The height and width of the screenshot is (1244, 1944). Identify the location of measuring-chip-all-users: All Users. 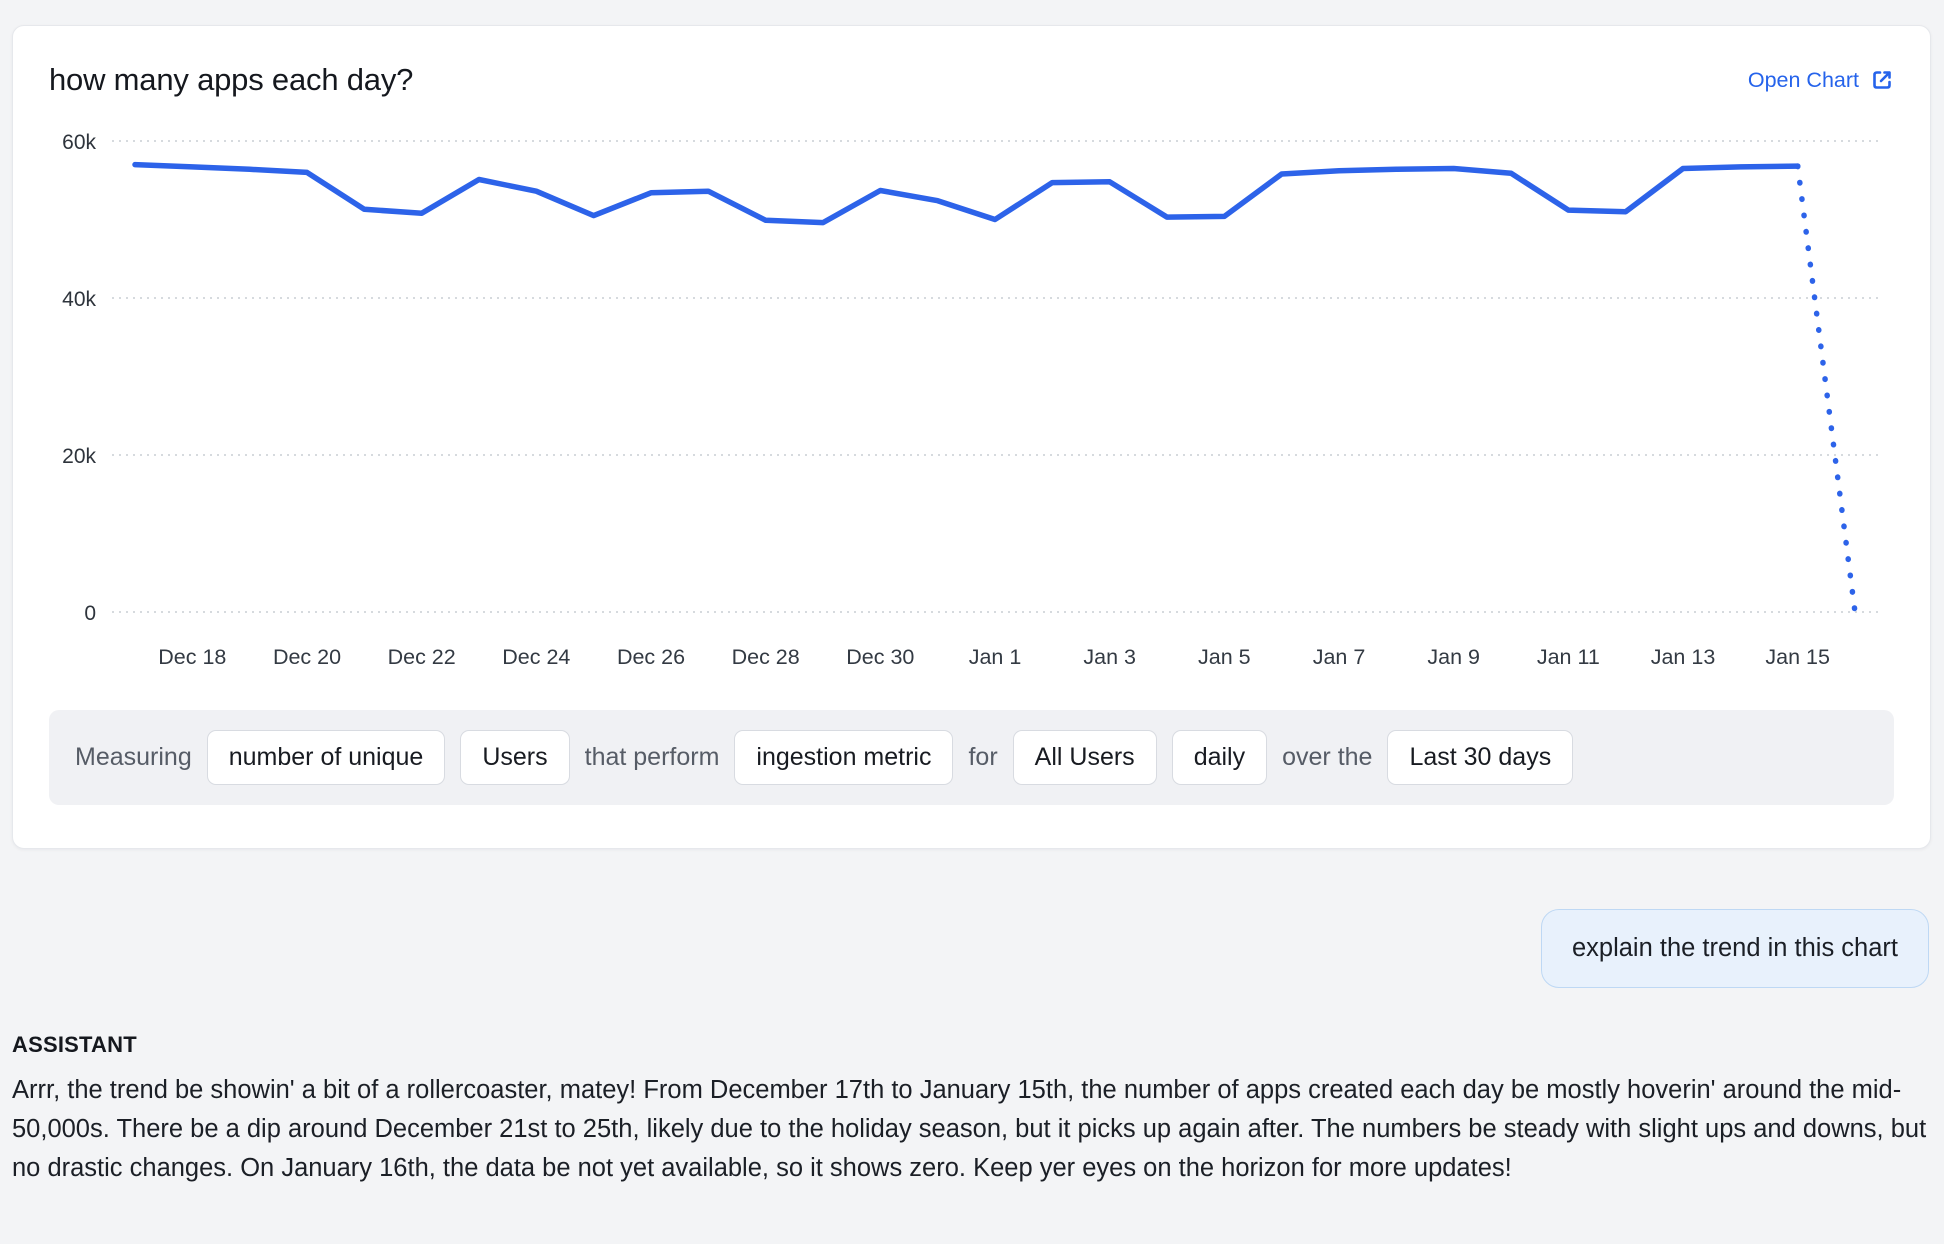
(1084, 757).